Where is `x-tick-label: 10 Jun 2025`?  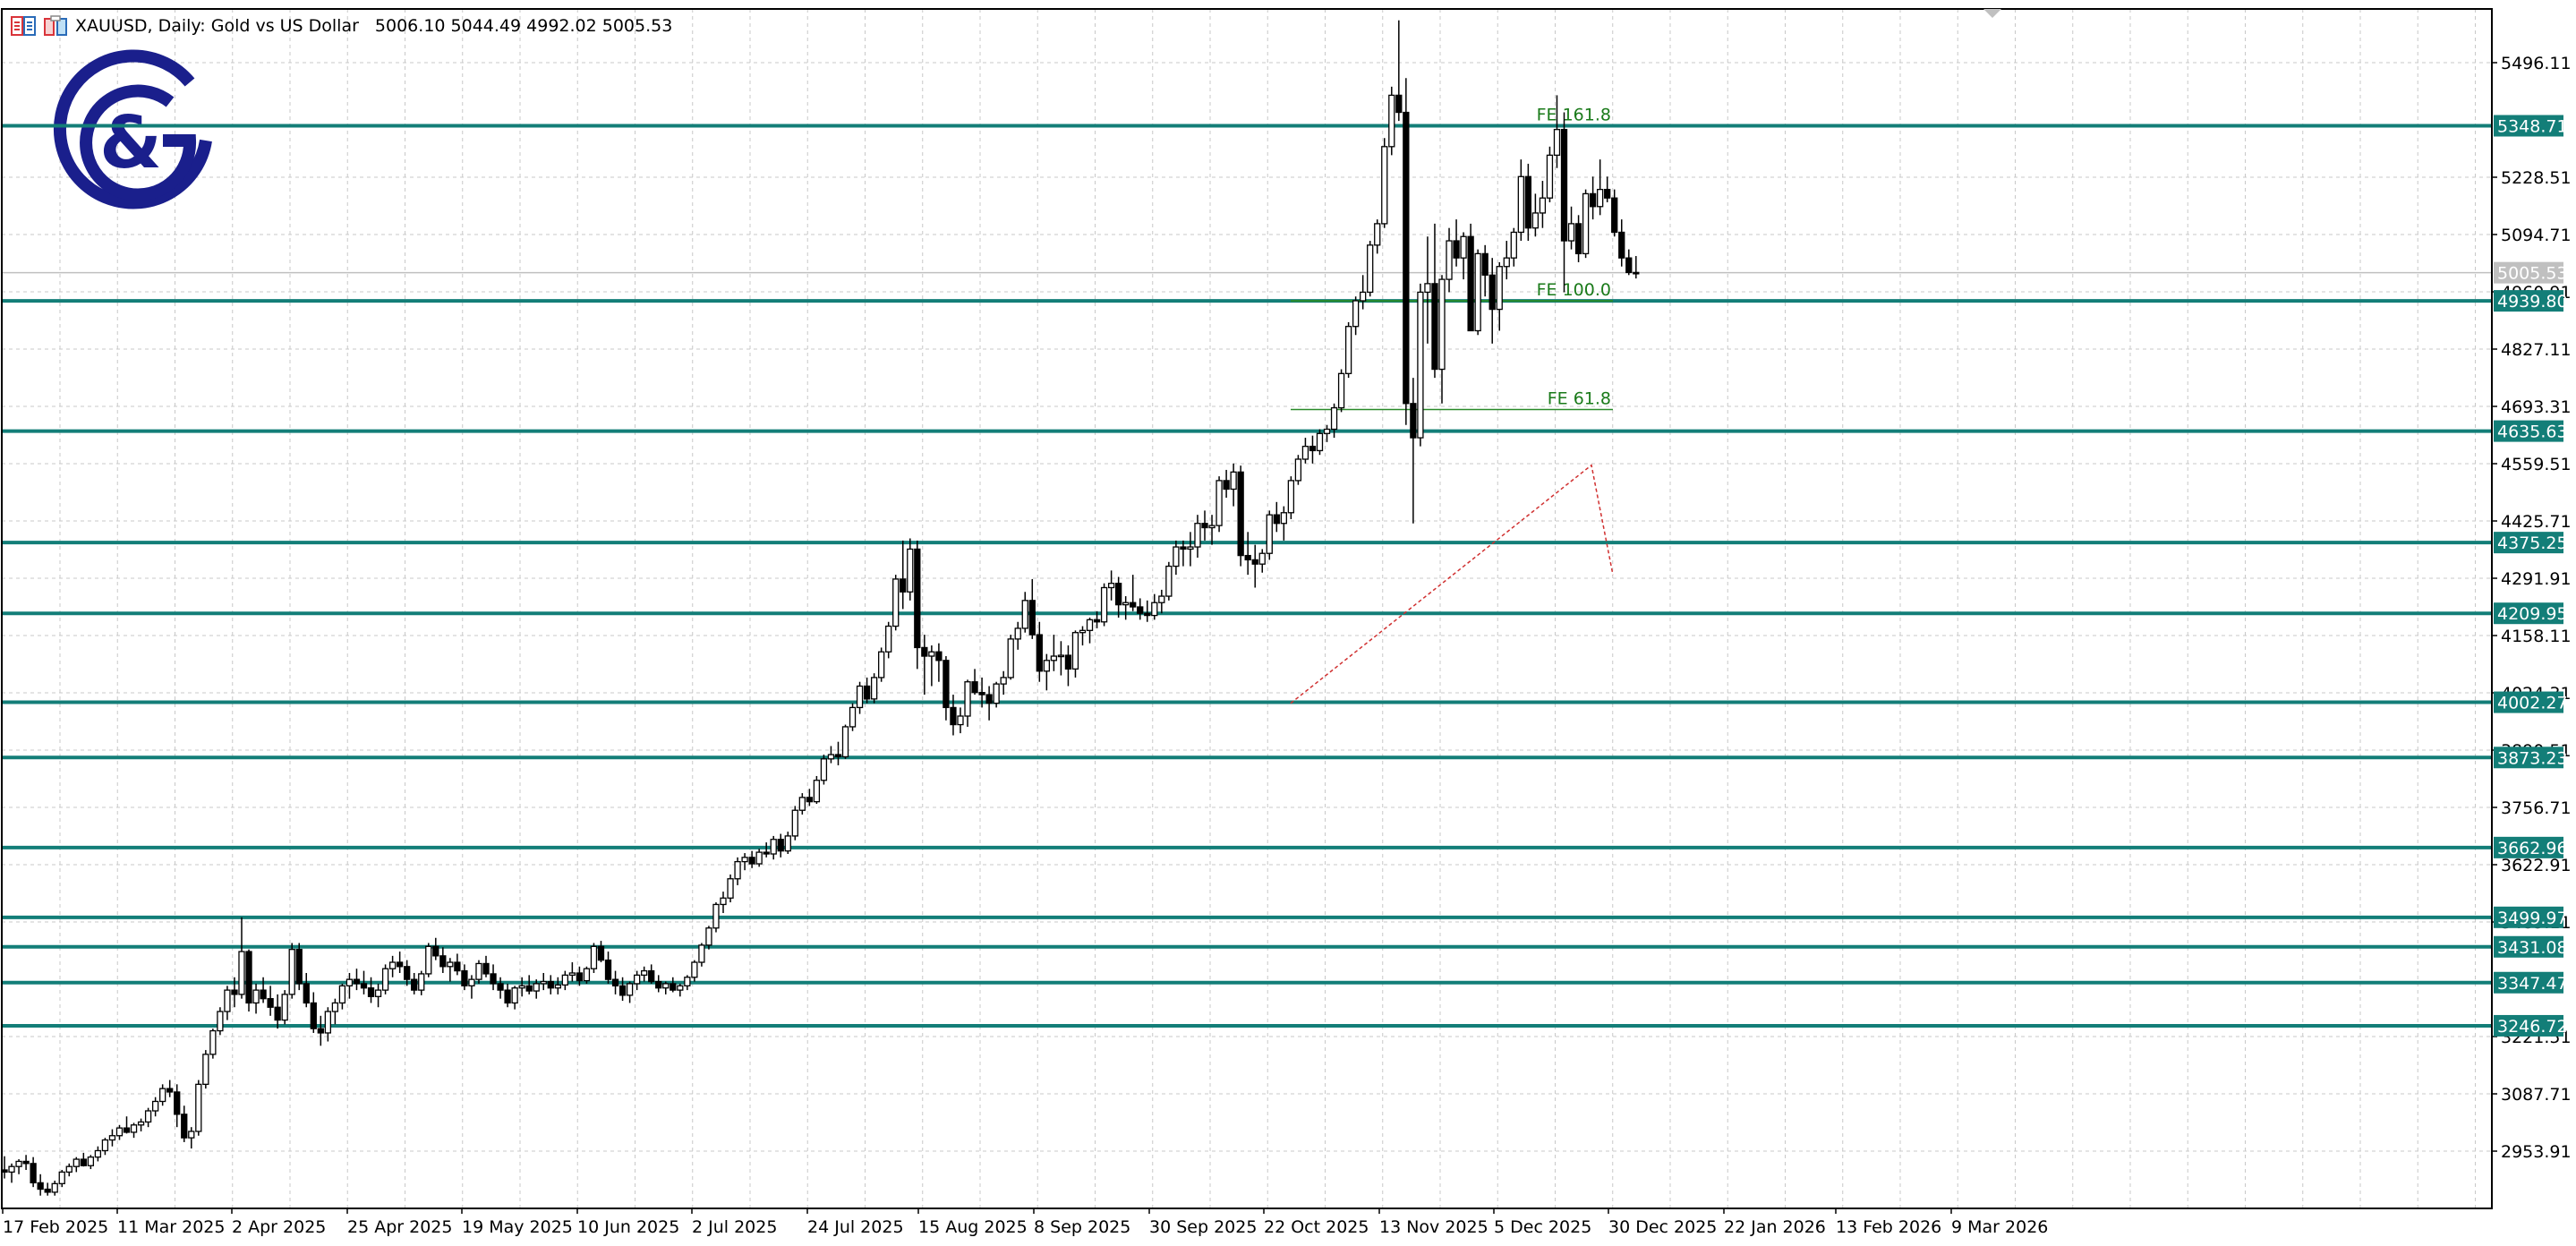
x-tick-label: 10 Jun 2025 is located at coordinates (628, 1227).